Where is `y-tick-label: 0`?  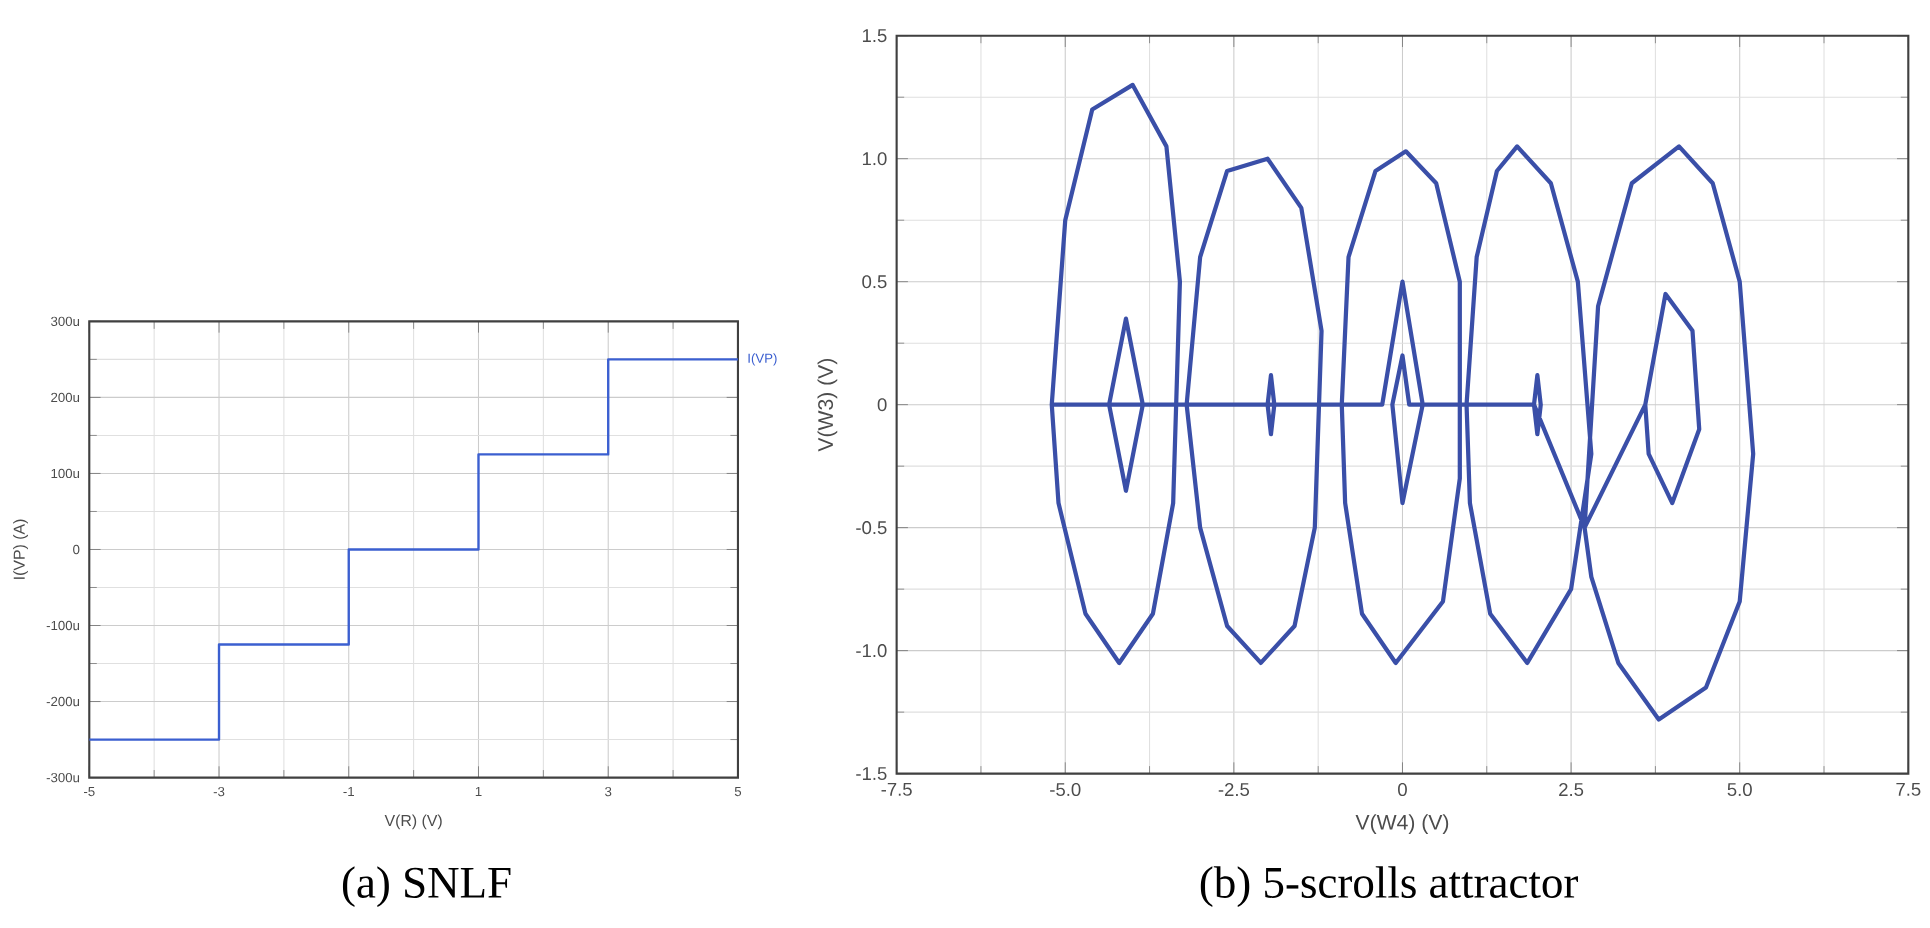
y-tick-label: 0 is located at coordinates (882, 404).